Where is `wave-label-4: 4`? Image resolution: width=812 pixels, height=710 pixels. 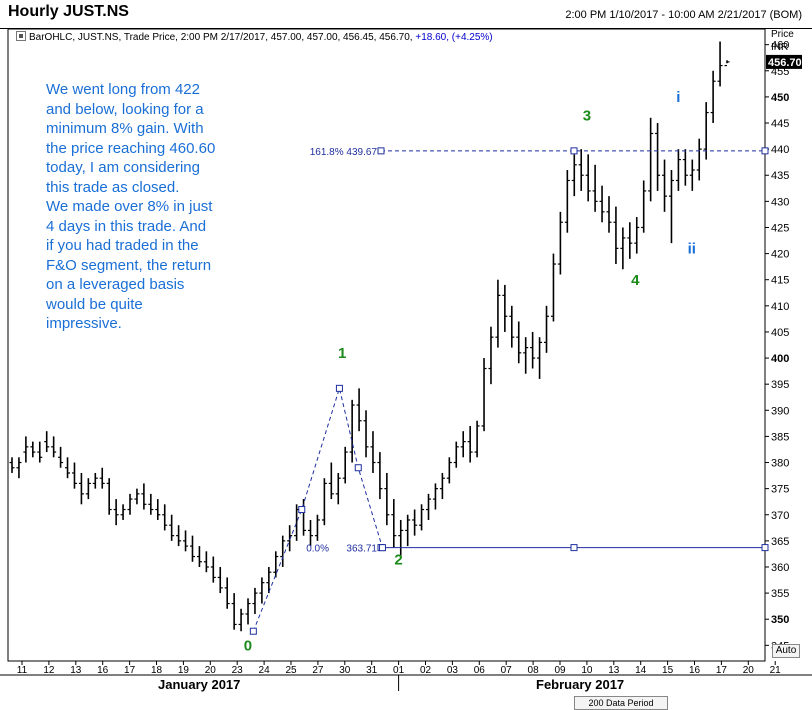
wave-label-4: 4 is located at coordinates (635, 280).